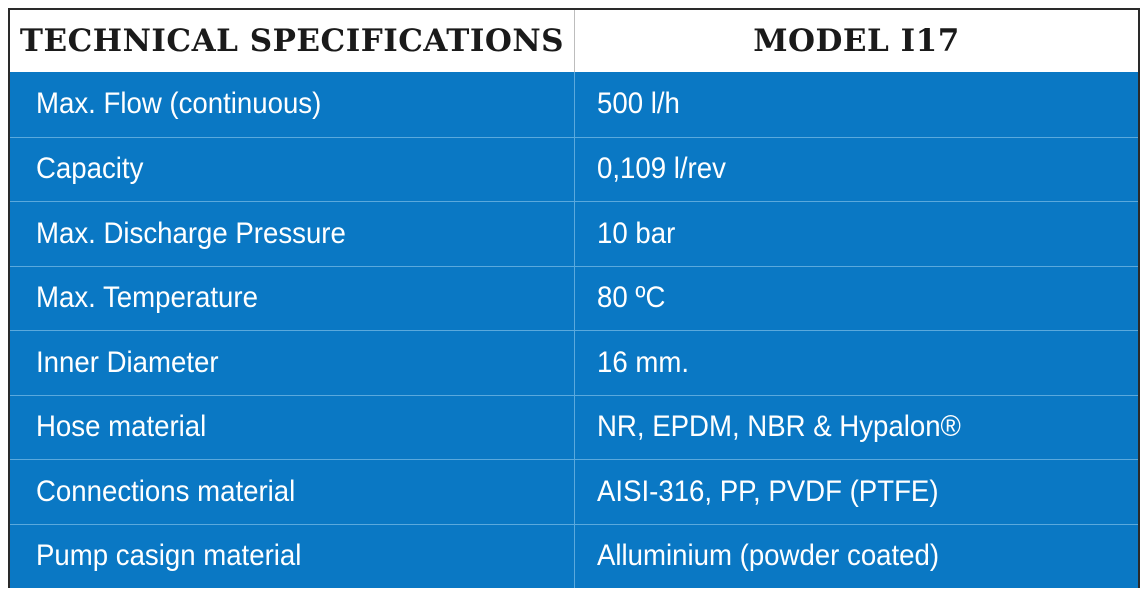 This screenshot has height=594, width=1148. What do you see at coordinates (292, 363) in the screenshot?
I see `spec-label-cell: Inner Diameter` at bounding box center [292, 363].